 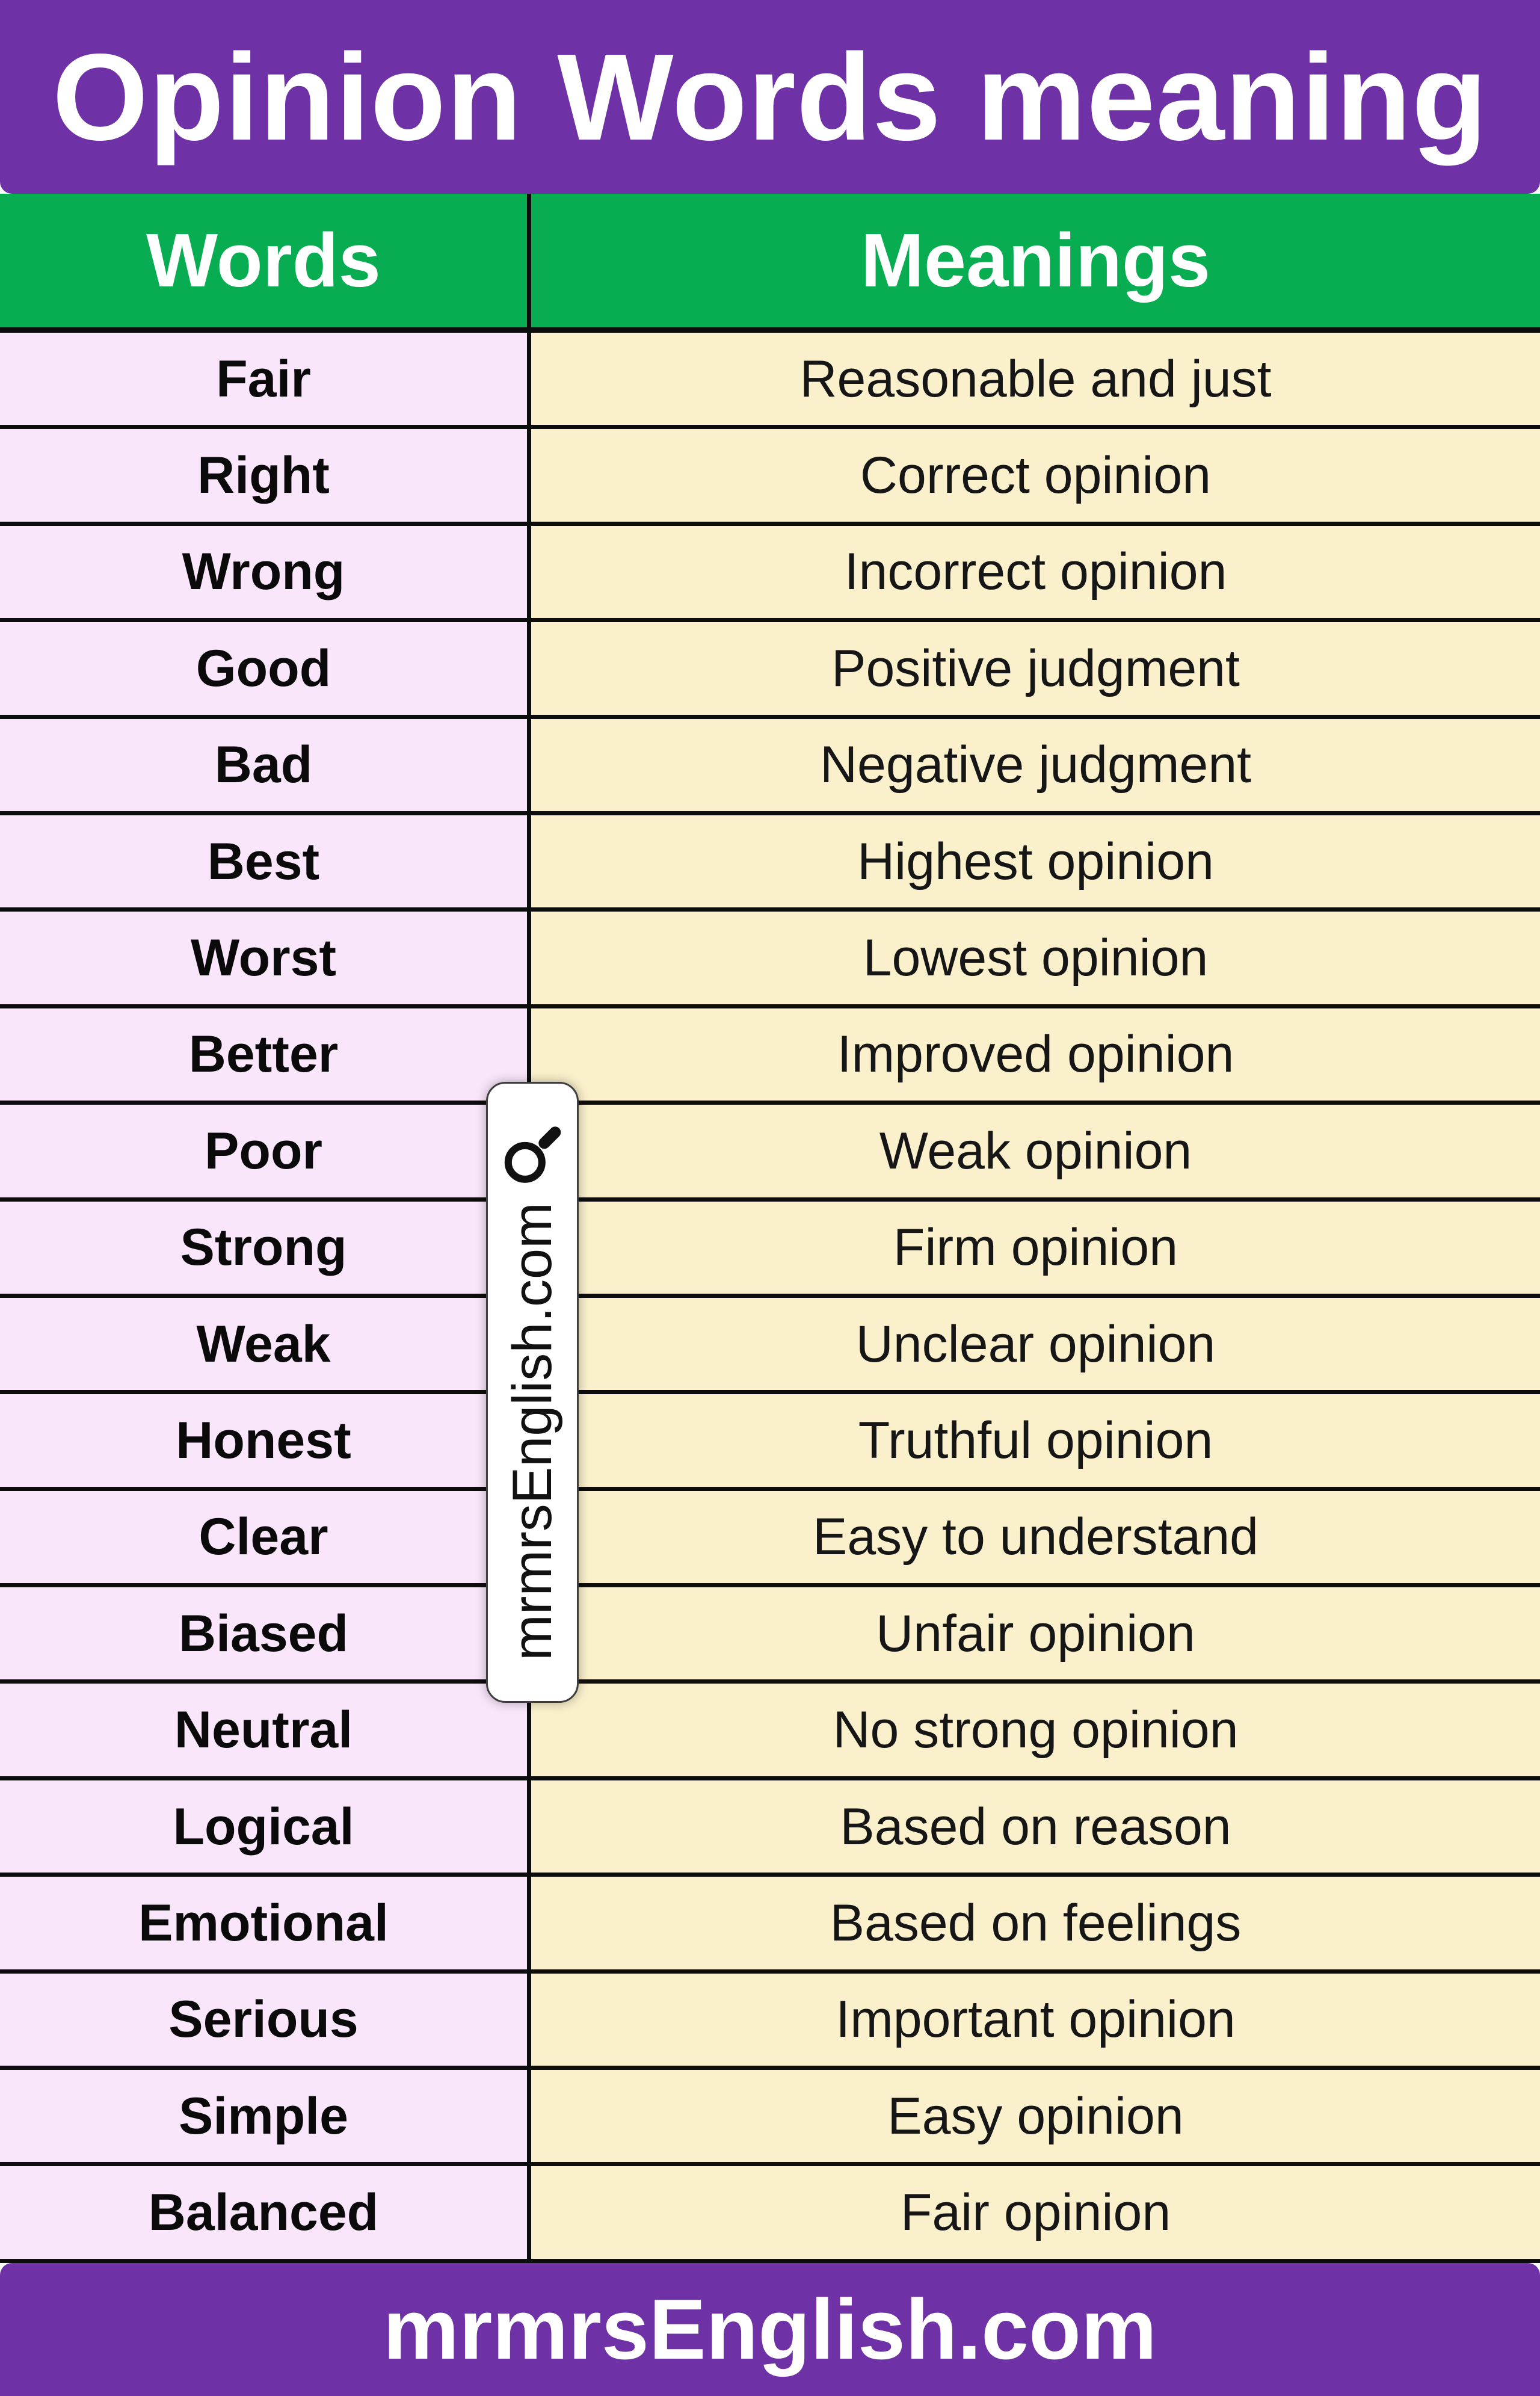 What do you see at coordinates (266, 1633) in the screenshot?
I see `word-cell: Biased` at bounding box center [266, 1633].